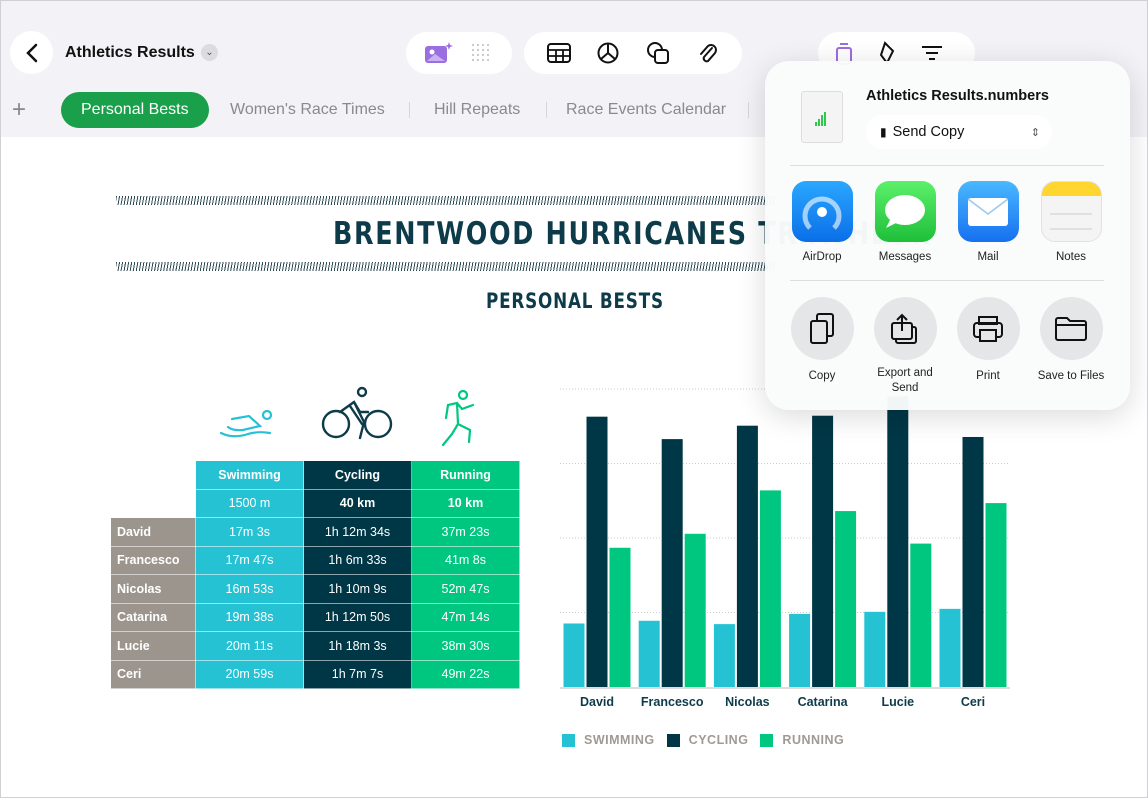 The height and width of the screenshot is (798, 1148). What do you see at coordinates (357, 589) in the screenshot?
I see `time-cell: 1h 10m 9s` at bounding box center [357, 589].